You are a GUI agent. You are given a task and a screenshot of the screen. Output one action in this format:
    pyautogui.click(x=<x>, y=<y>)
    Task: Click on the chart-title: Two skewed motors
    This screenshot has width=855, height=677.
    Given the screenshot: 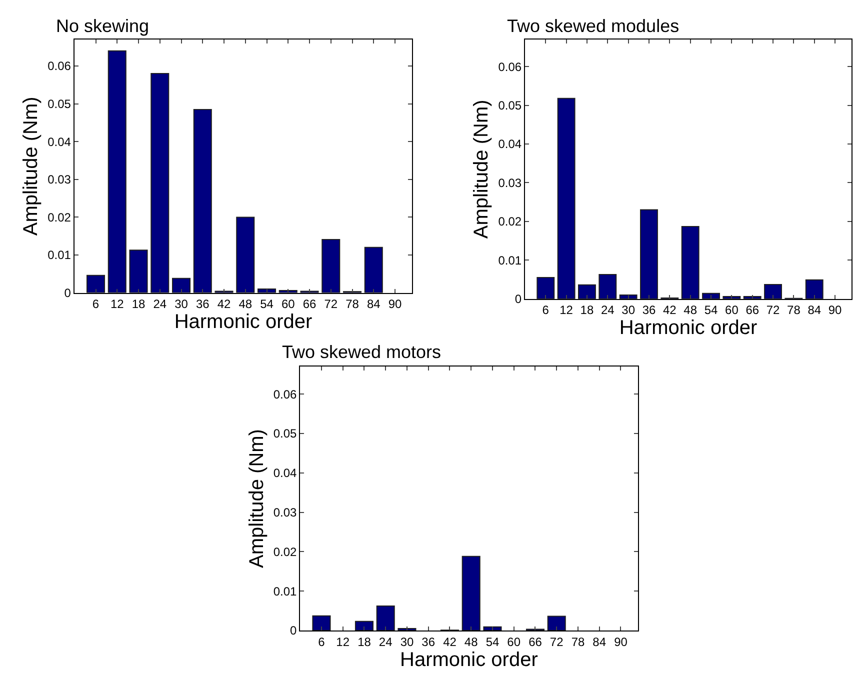 What is the action you would take?
    pyautogui.click(x=362, y=352)
    